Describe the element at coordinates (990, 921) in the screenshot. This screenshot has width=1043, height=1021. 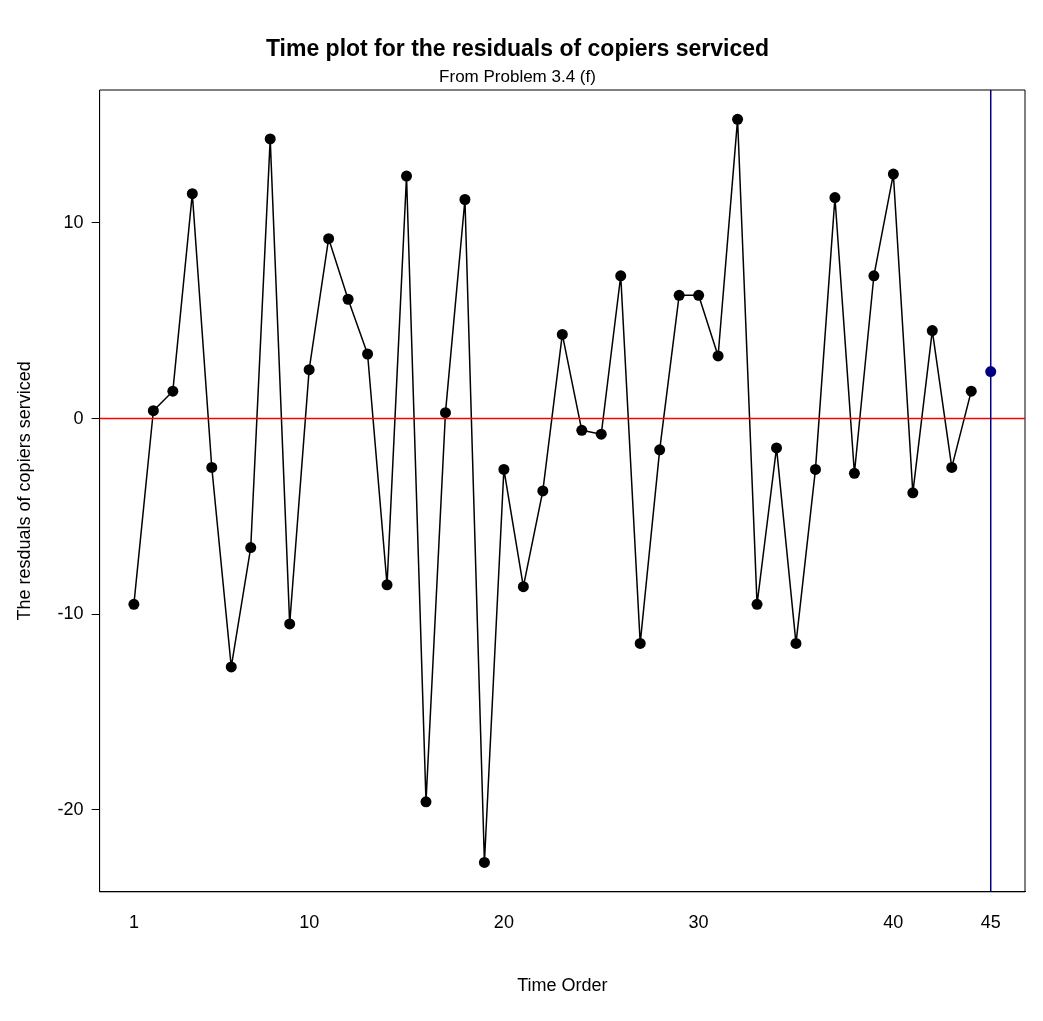
I see `x-tick-label: 45` at that location.